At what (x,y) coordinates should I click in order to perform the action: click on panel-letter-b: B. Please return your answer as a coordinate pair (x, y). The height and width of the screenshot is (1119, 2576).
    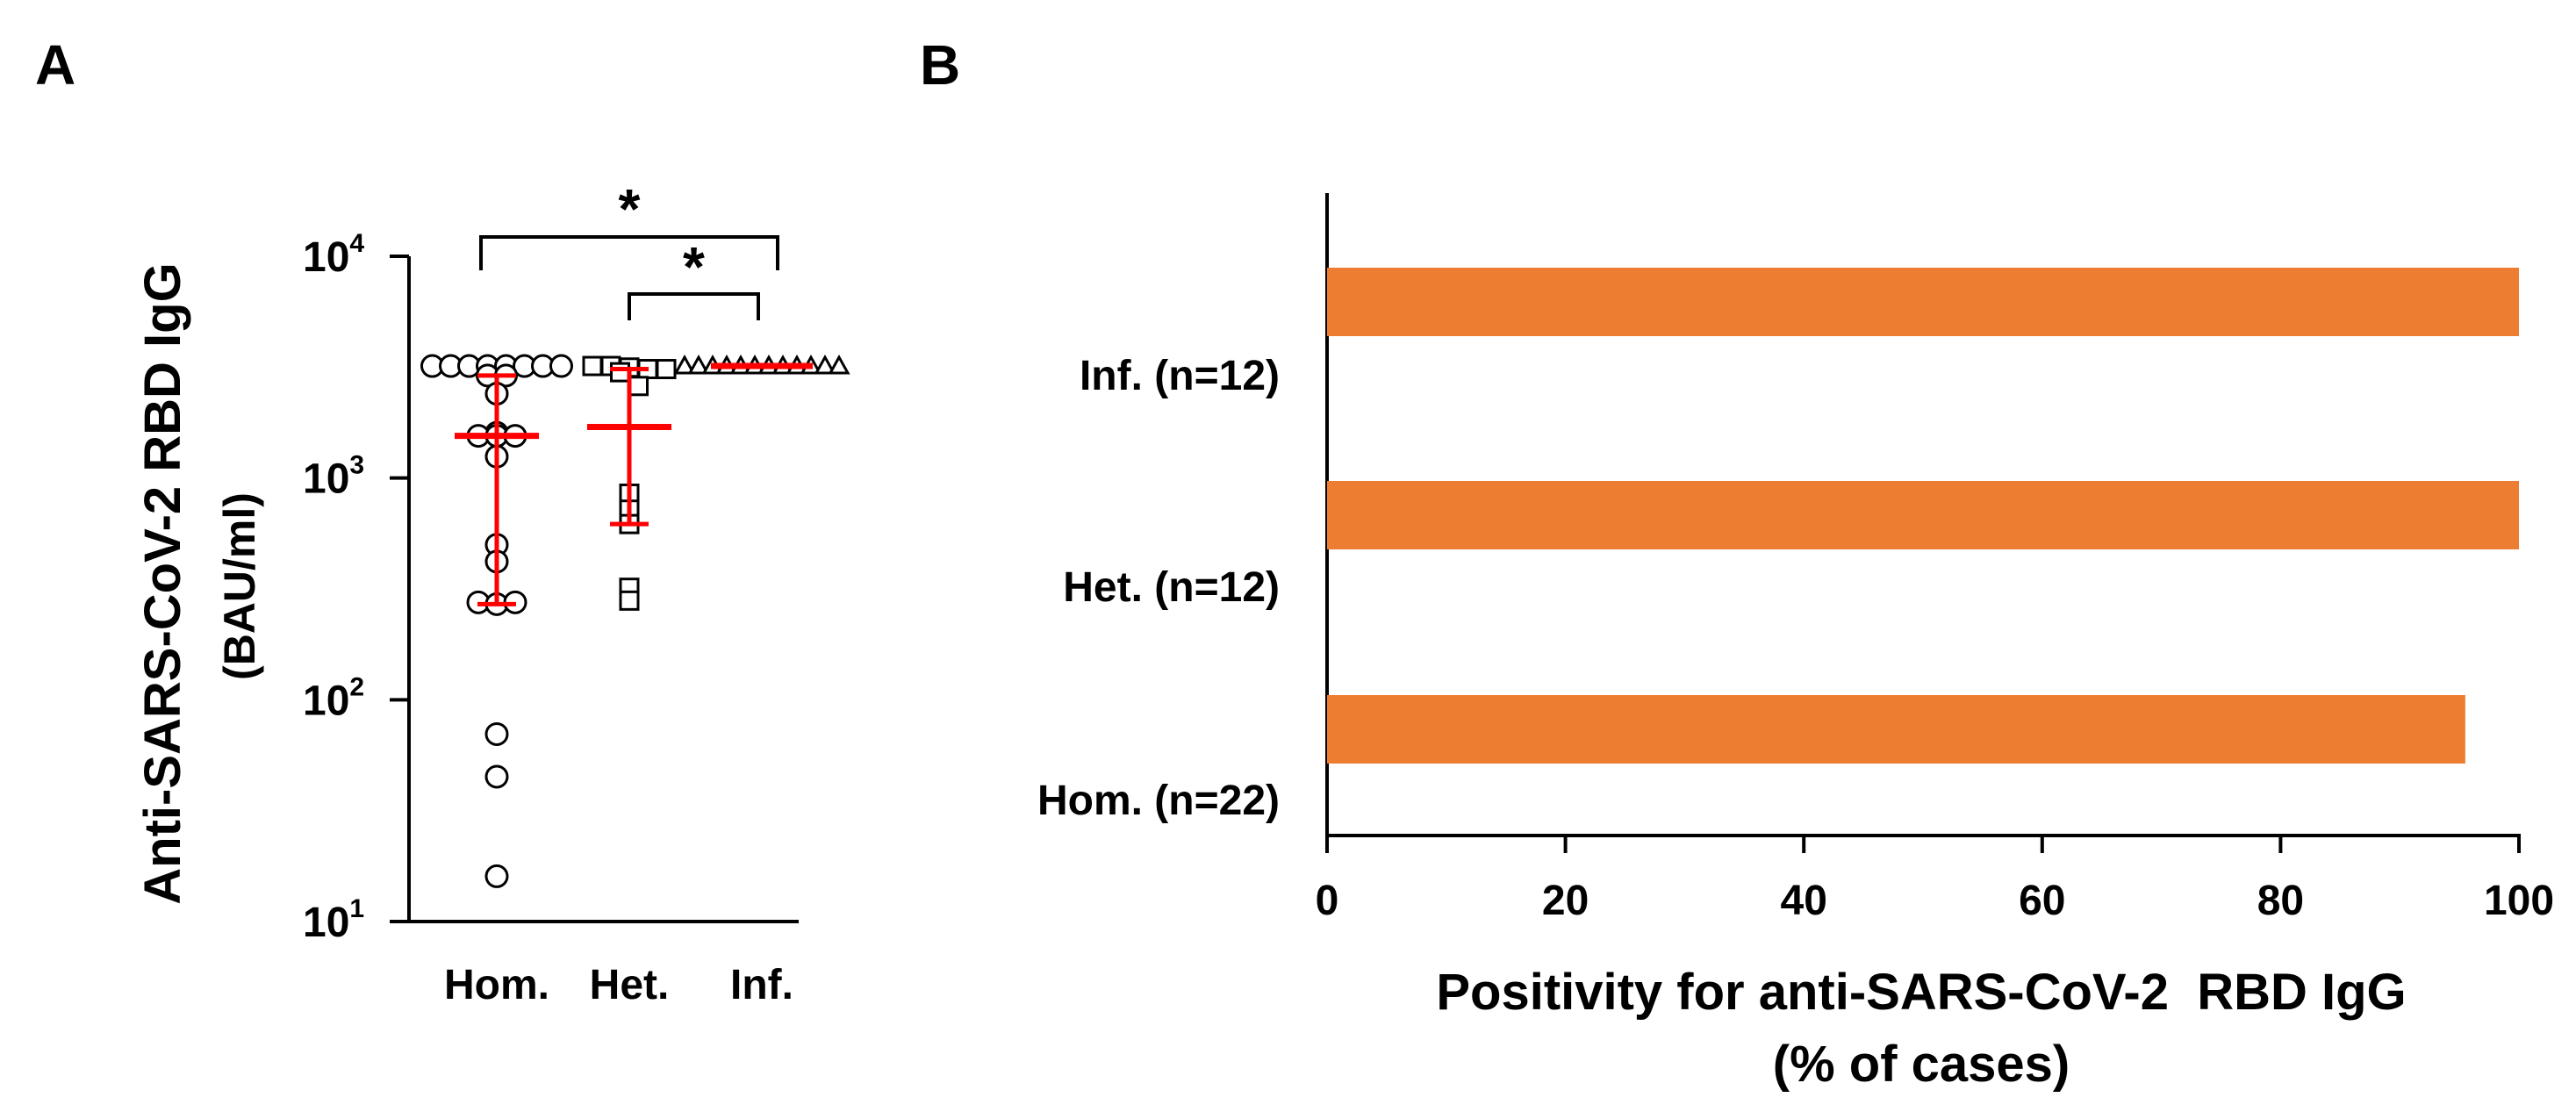
    Looking at the image, I should click on (940, 65).